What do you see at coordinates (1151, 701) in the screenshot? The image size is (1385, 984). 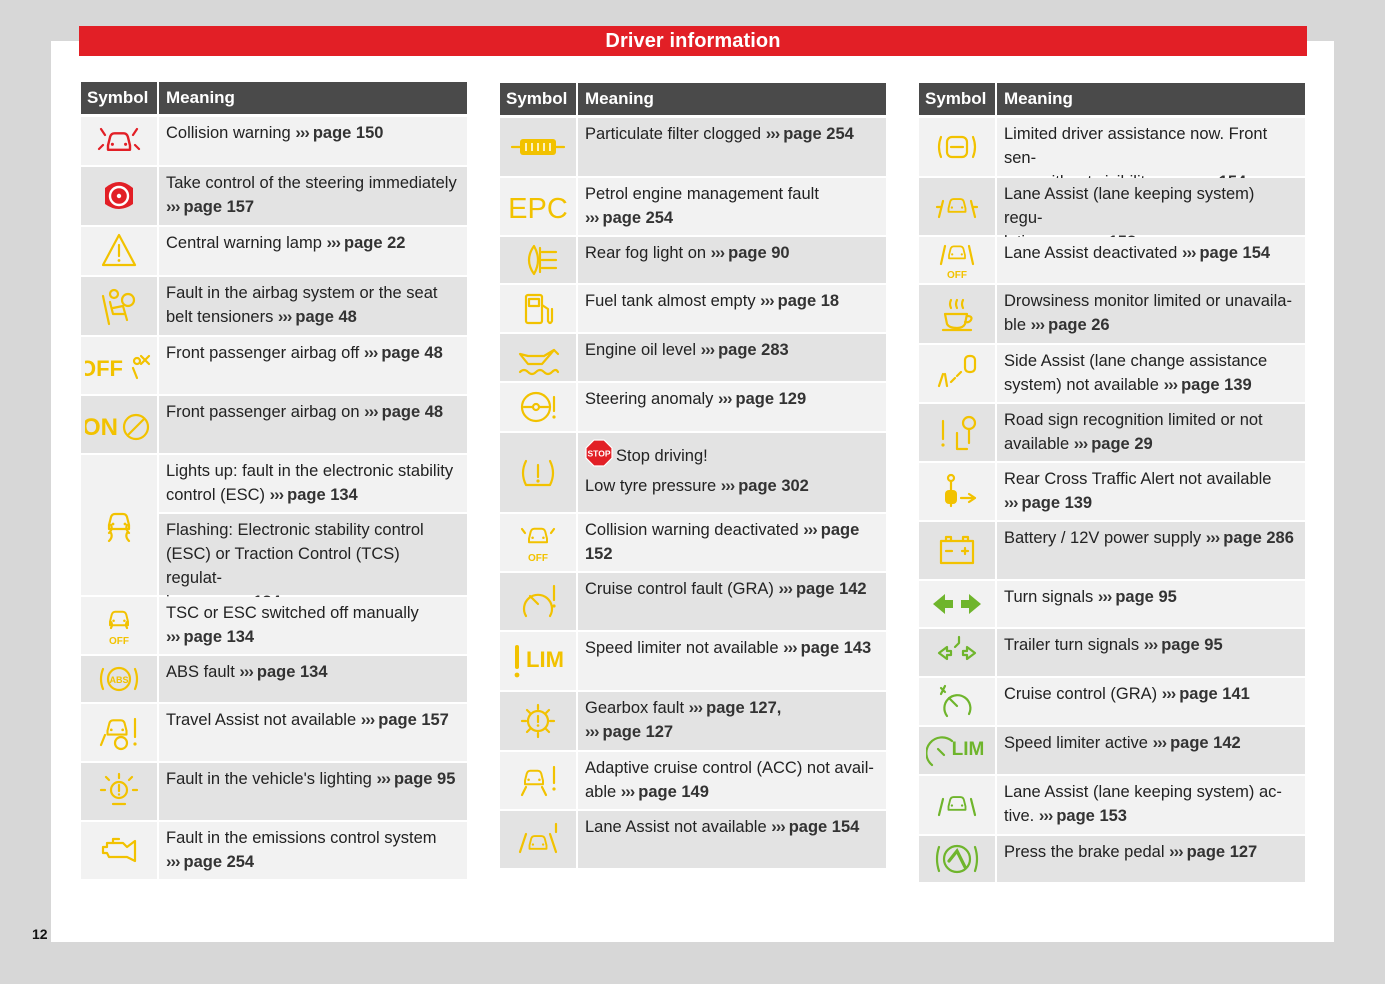 I see `meaning-cell-group: Cruise control (GRA) ››› page 141` at bounding box center [1151, 701].